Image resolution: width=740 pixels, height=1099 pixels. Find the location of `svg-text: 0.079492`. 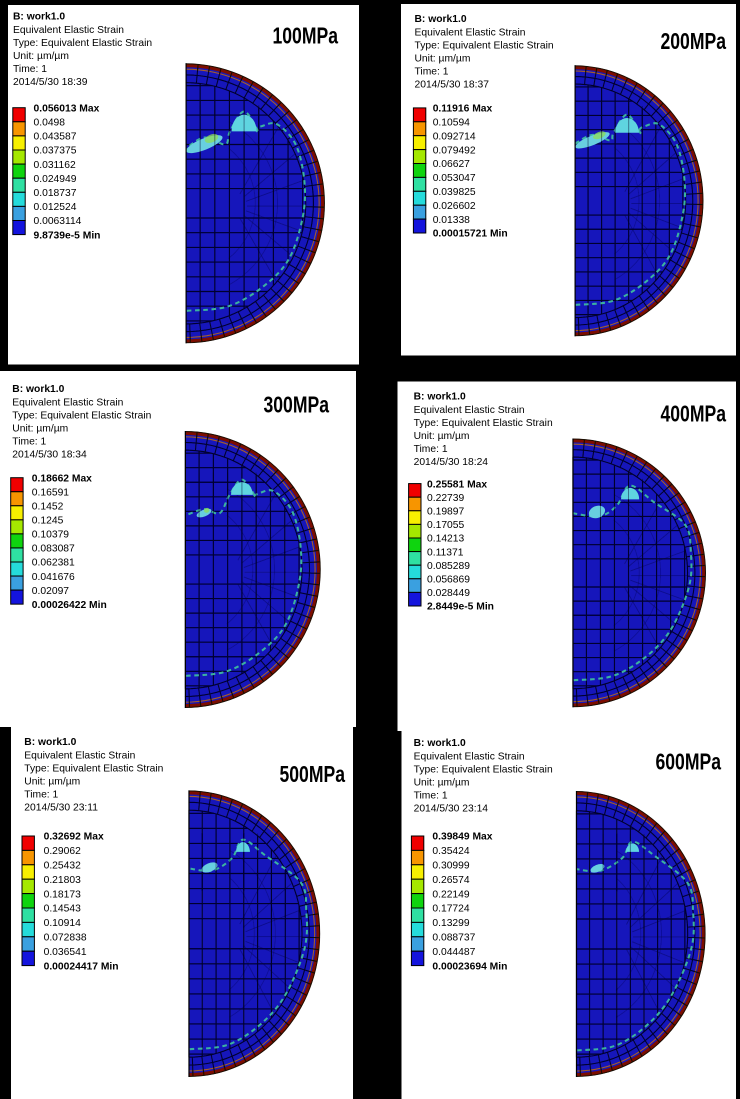

svg-text: 0.079492 is located at coordinates (454, 150).